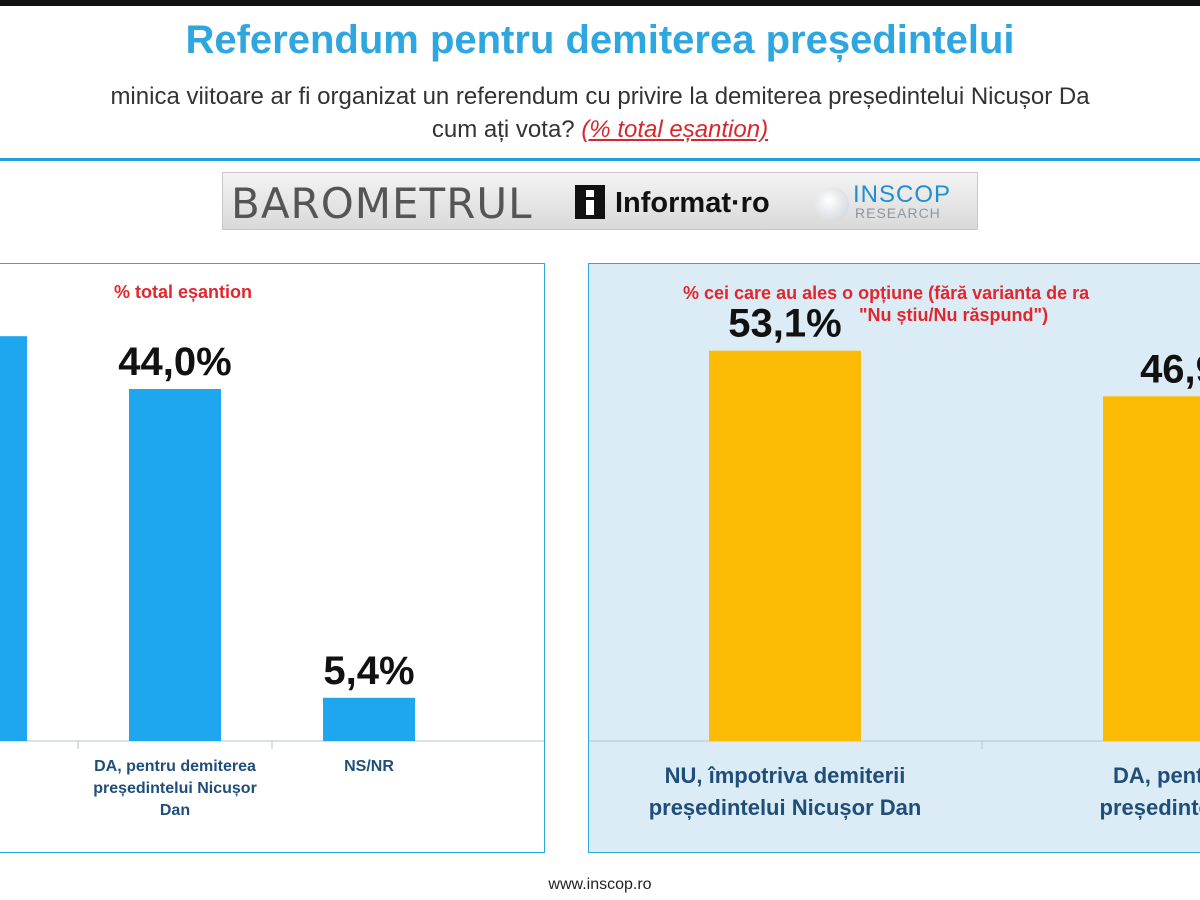 The width and height of the screenshot is (1200, 900). Describe the element at coordinates (832, 204) in the screenshot. I see `inscop-globe-icon` at that location.